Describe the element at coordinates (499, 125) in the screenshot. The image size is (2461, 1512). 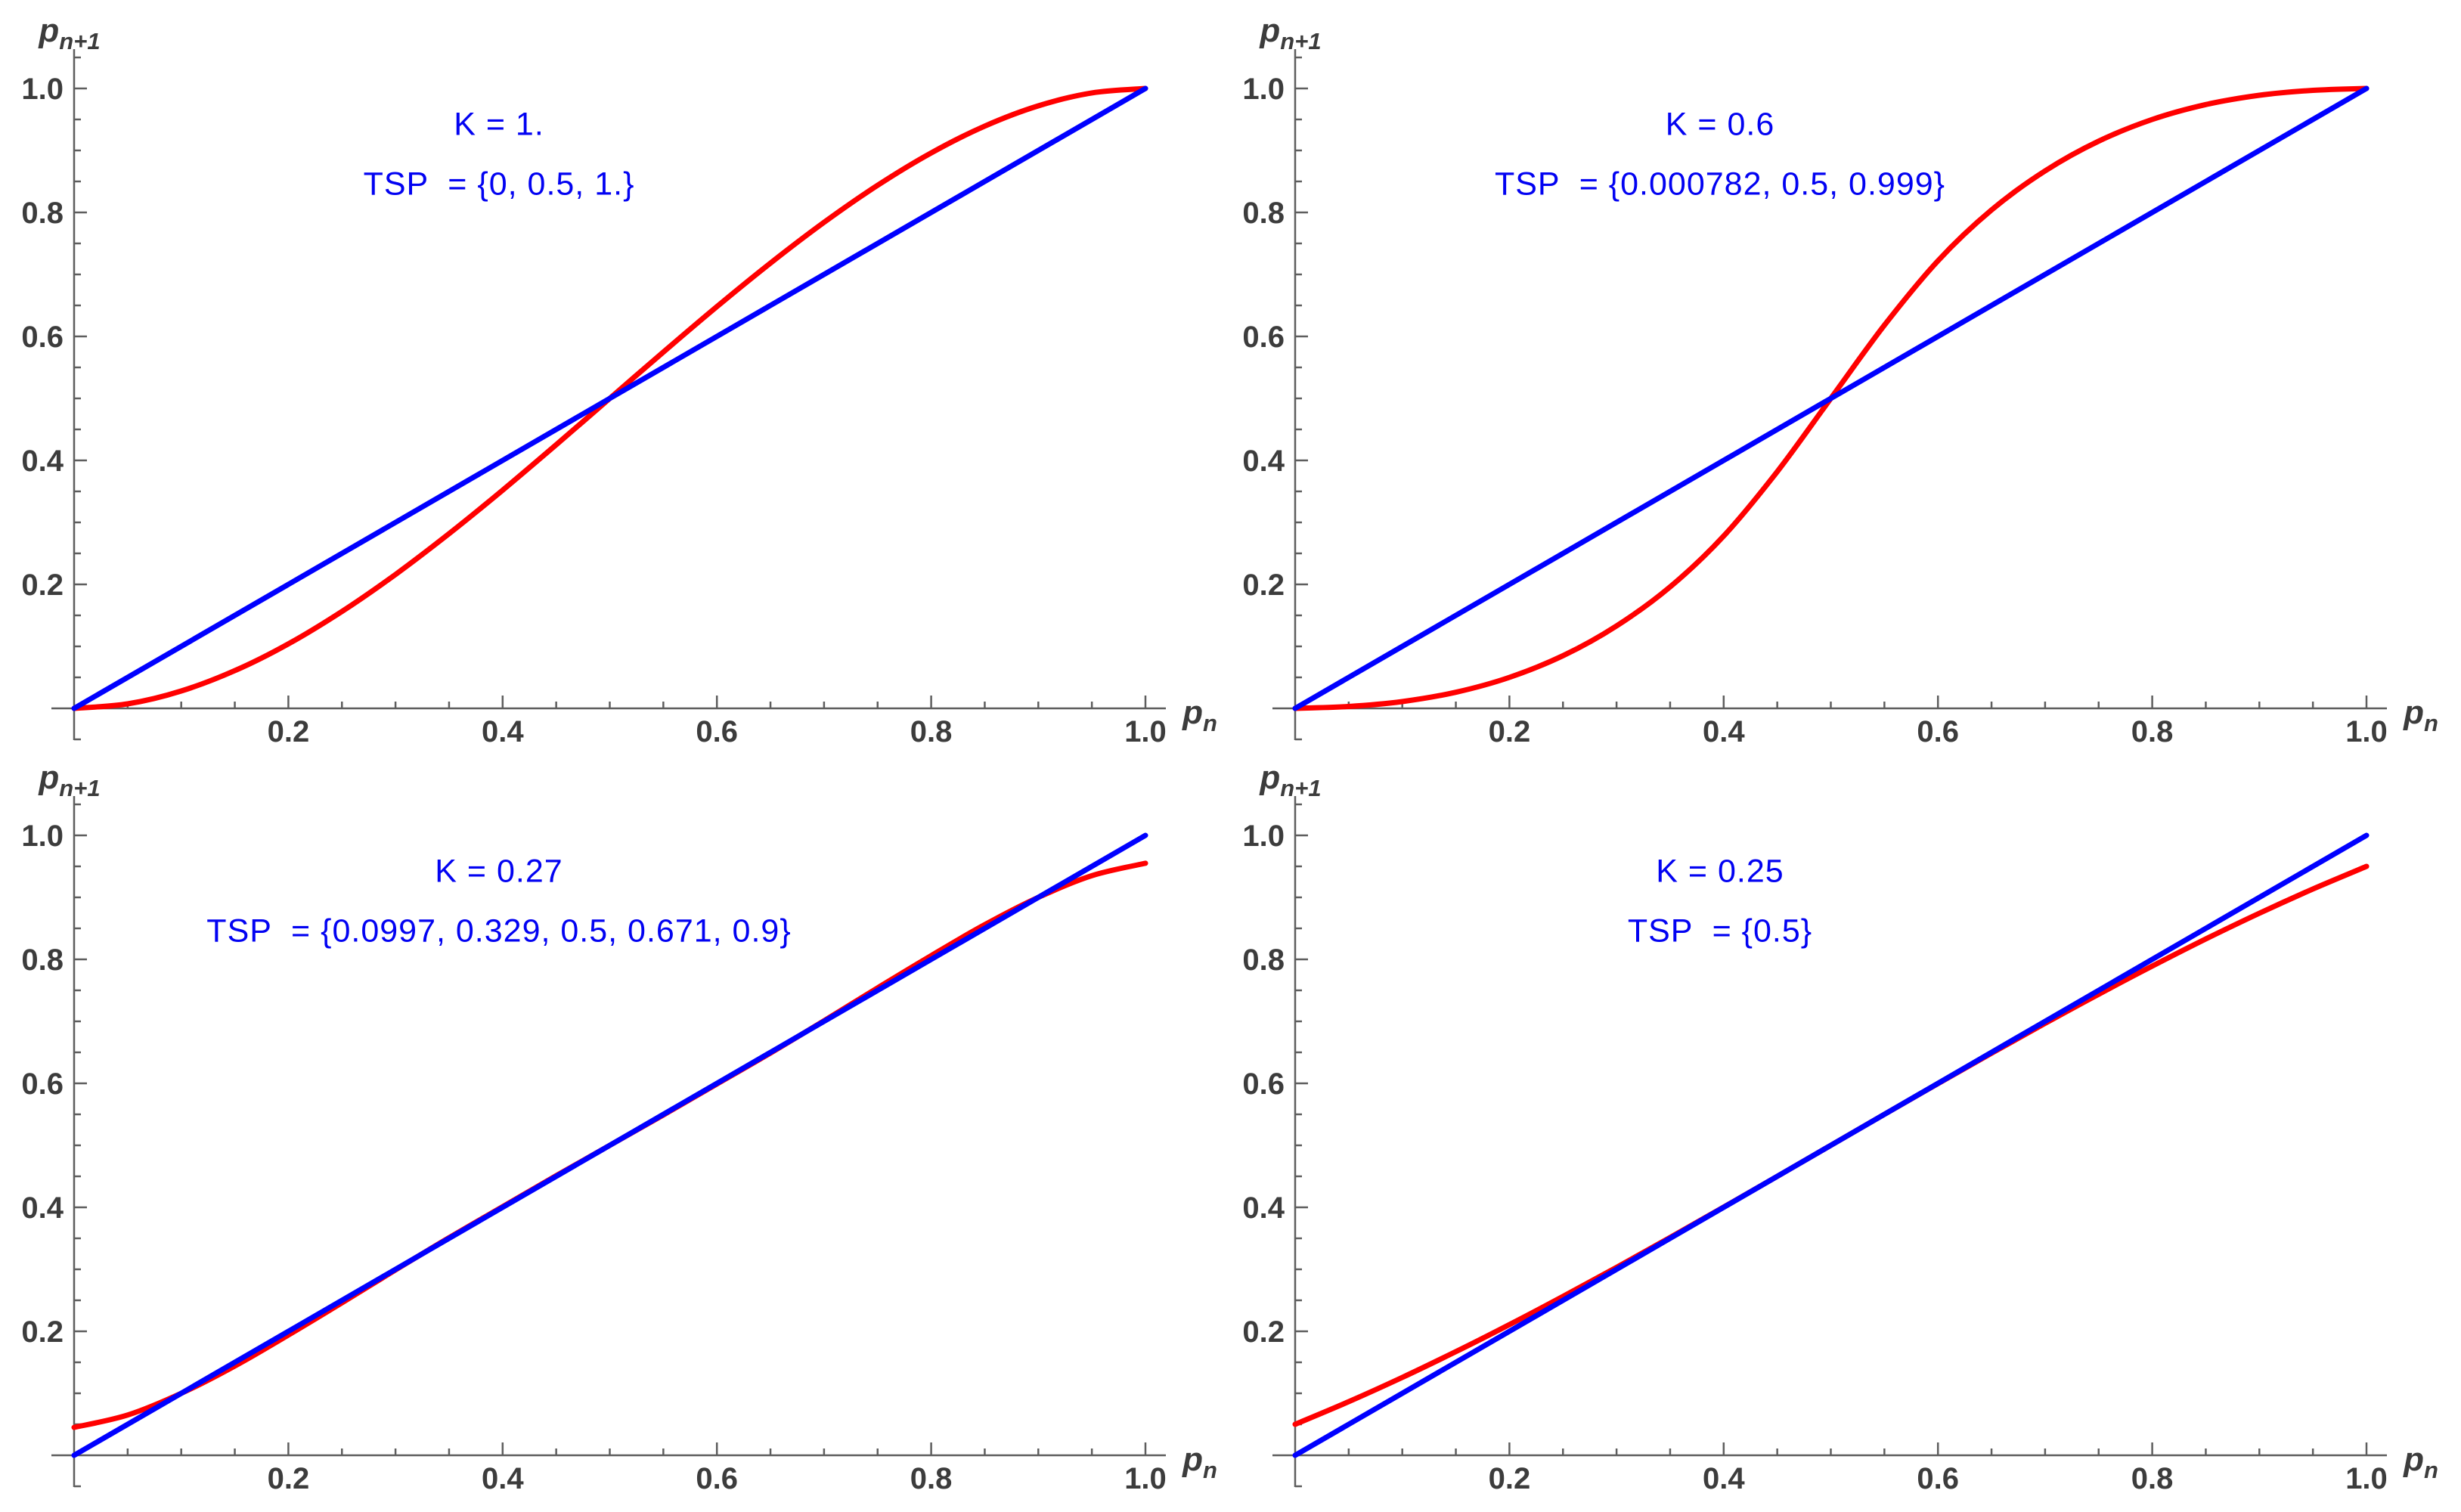
I see `annotation-k-top-left: K = 1.` at that location.